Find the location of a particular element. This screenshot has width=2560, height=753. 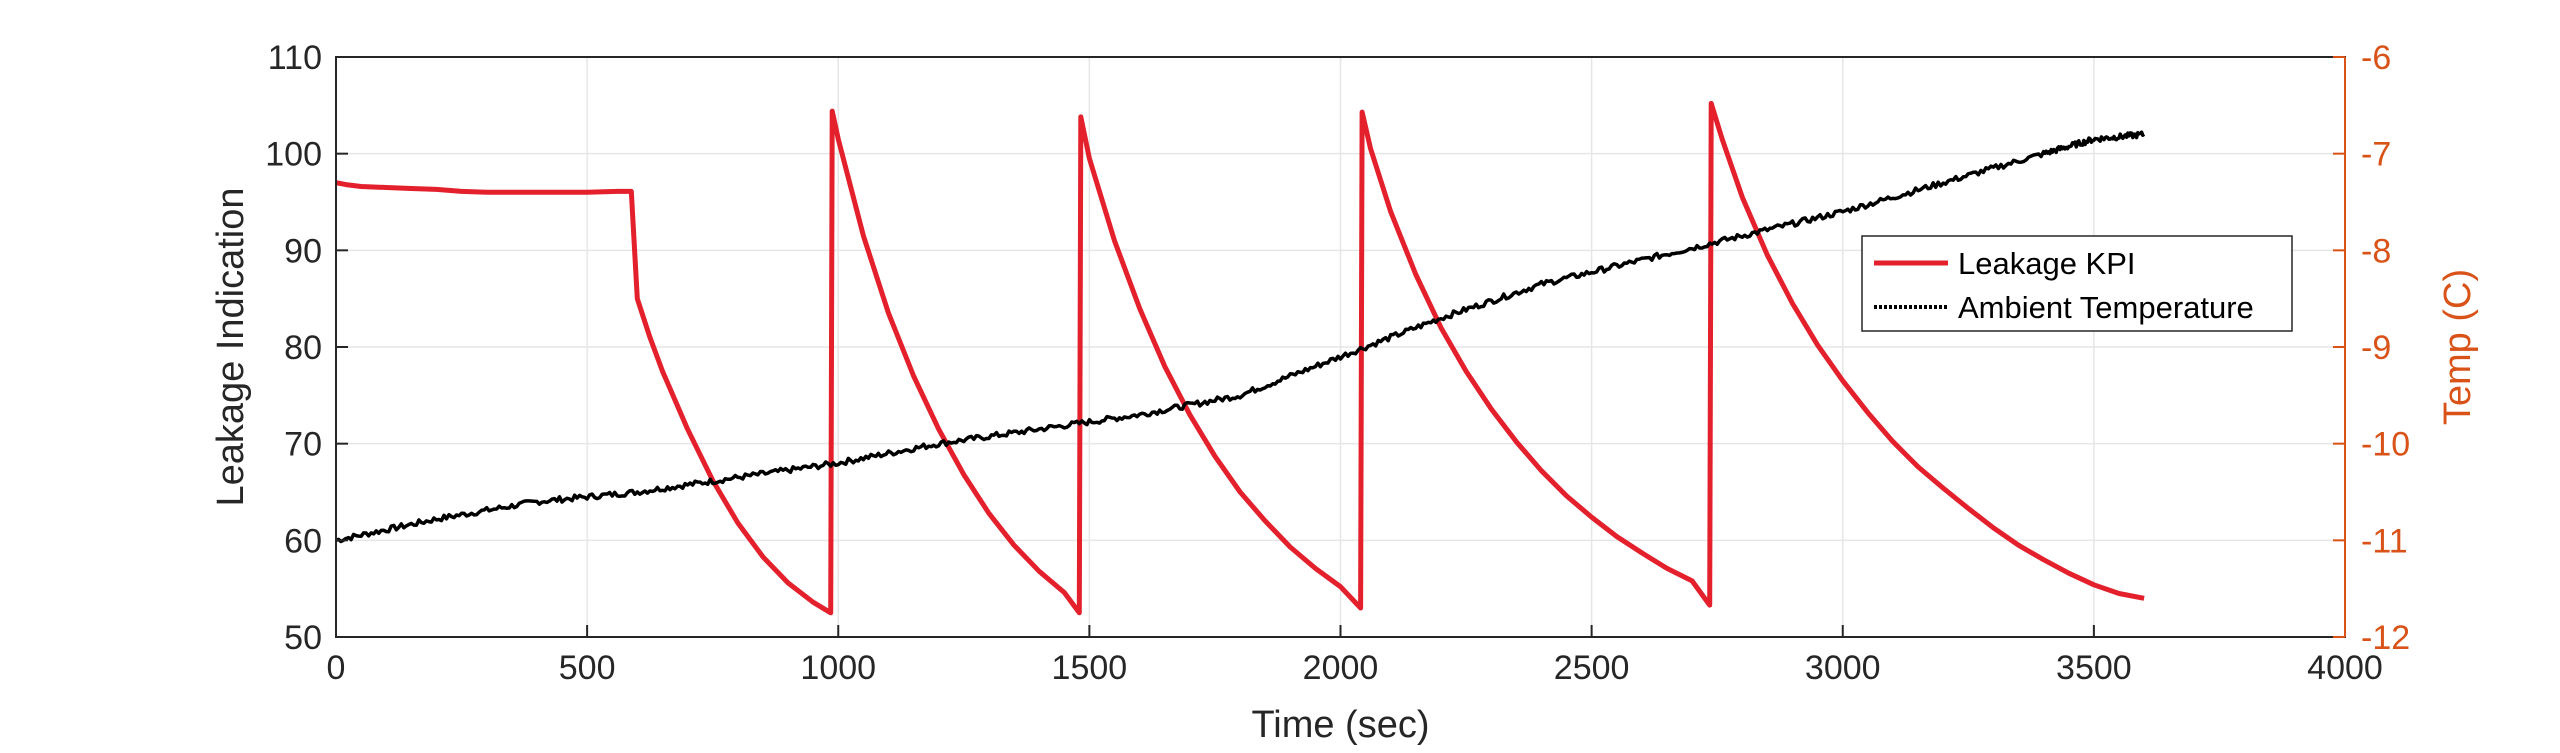

right-y-tick-label: -8 is located at coordinates (2376, 251).